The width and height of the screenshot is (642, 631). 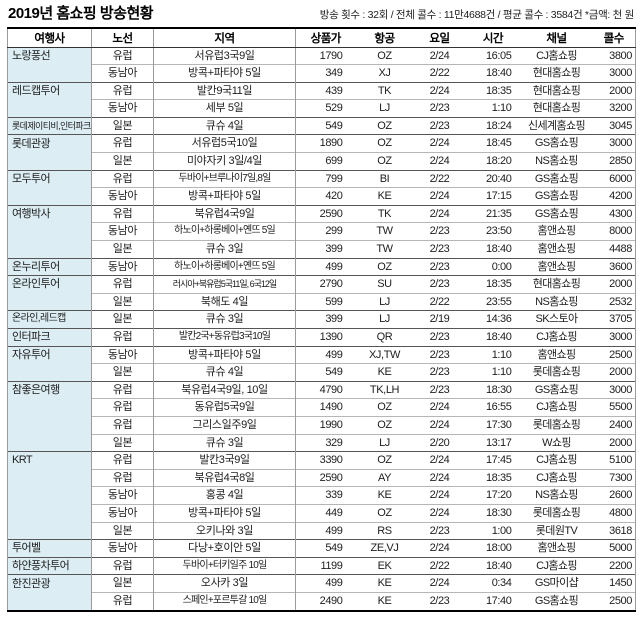 I want to click on cell-channel: GS홈쇼핑, so click(x=556, y=196).